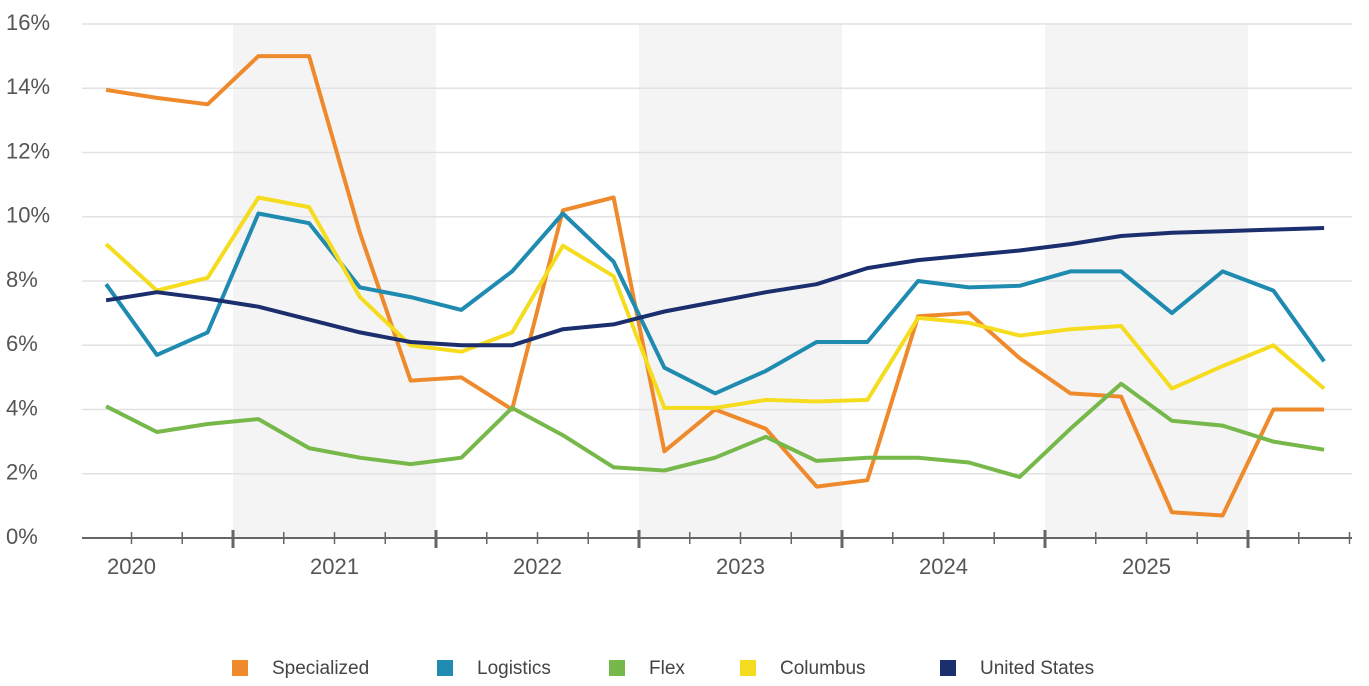  What do you see at coordinates (334, 566) in the screenshot?
I see `x-tick-label: 2021` at bounding box center [334, 566].